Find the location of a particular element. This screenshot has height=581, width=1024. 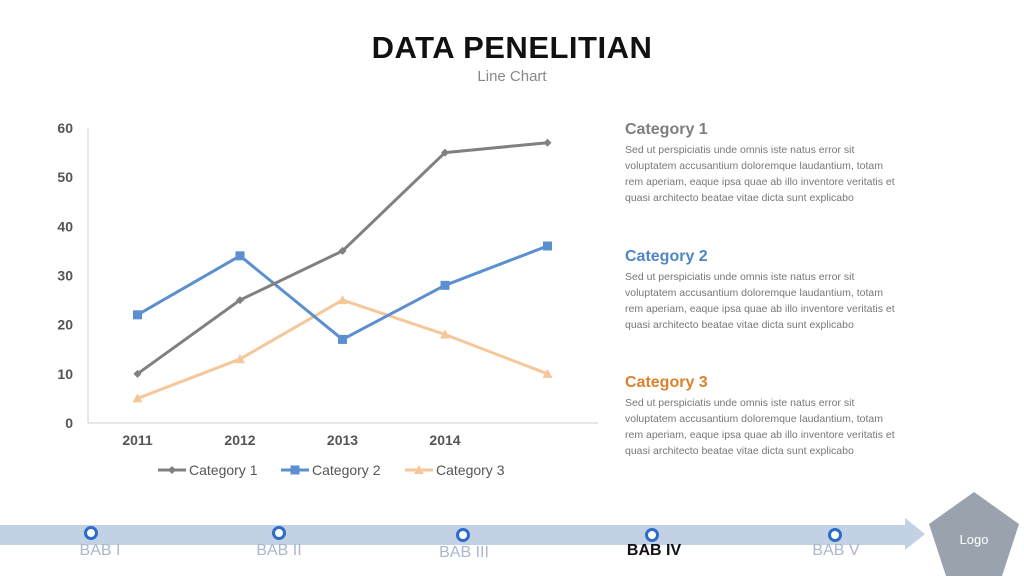

timeline-label-bab-2: BAB II is located at coordinates (279, 550).